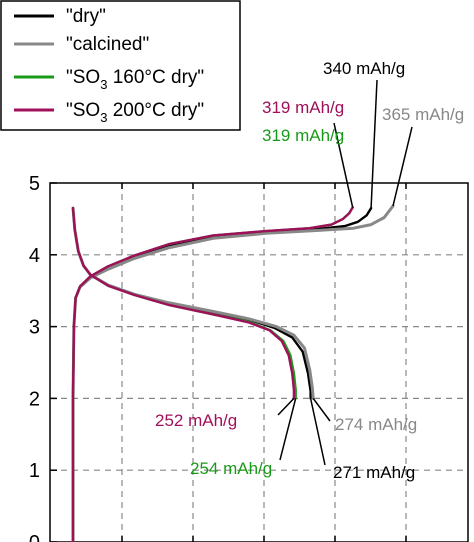  What do you see at coordinates (303, 107) in the screenshot?
I see `annotation-2: 319 mAh/g` at bounding box center [303, 107].